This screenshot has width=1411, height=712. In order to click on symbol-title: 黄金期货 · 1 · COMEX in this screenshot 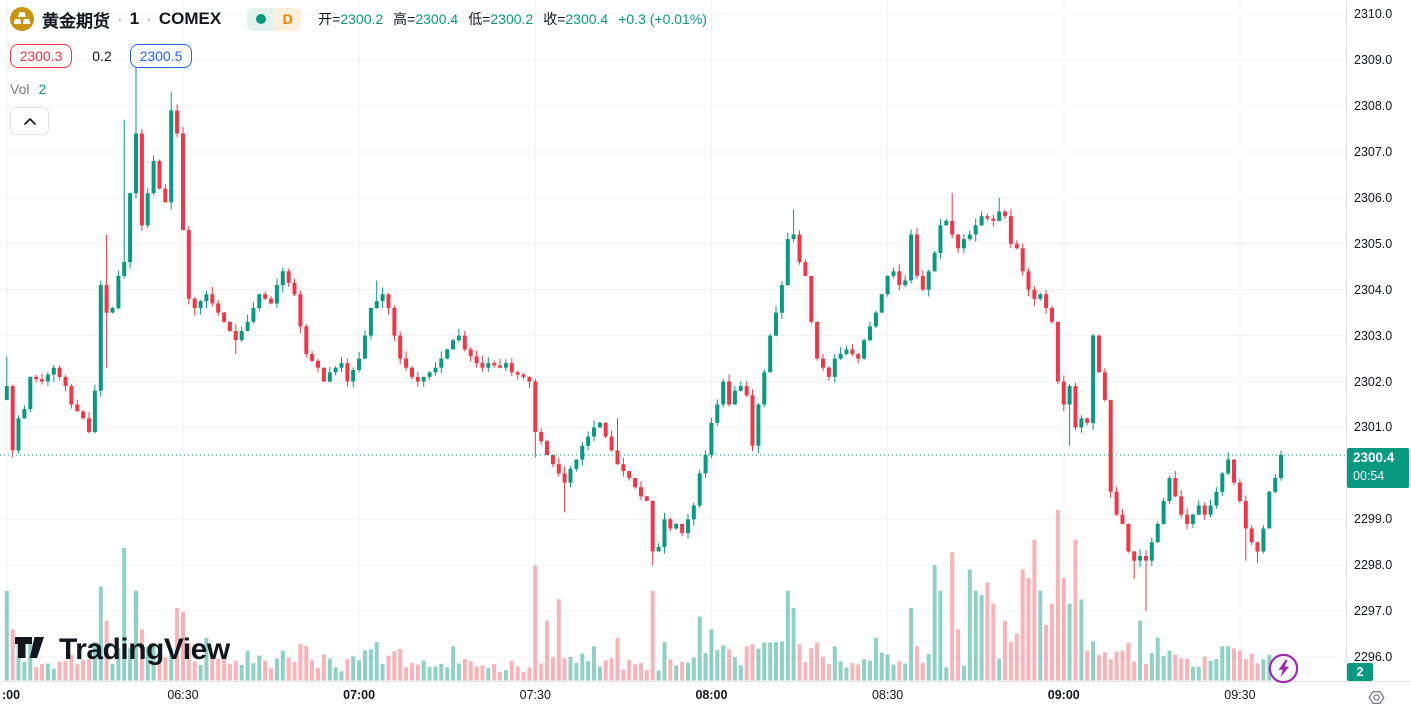, I will do `click(131, 19)`.